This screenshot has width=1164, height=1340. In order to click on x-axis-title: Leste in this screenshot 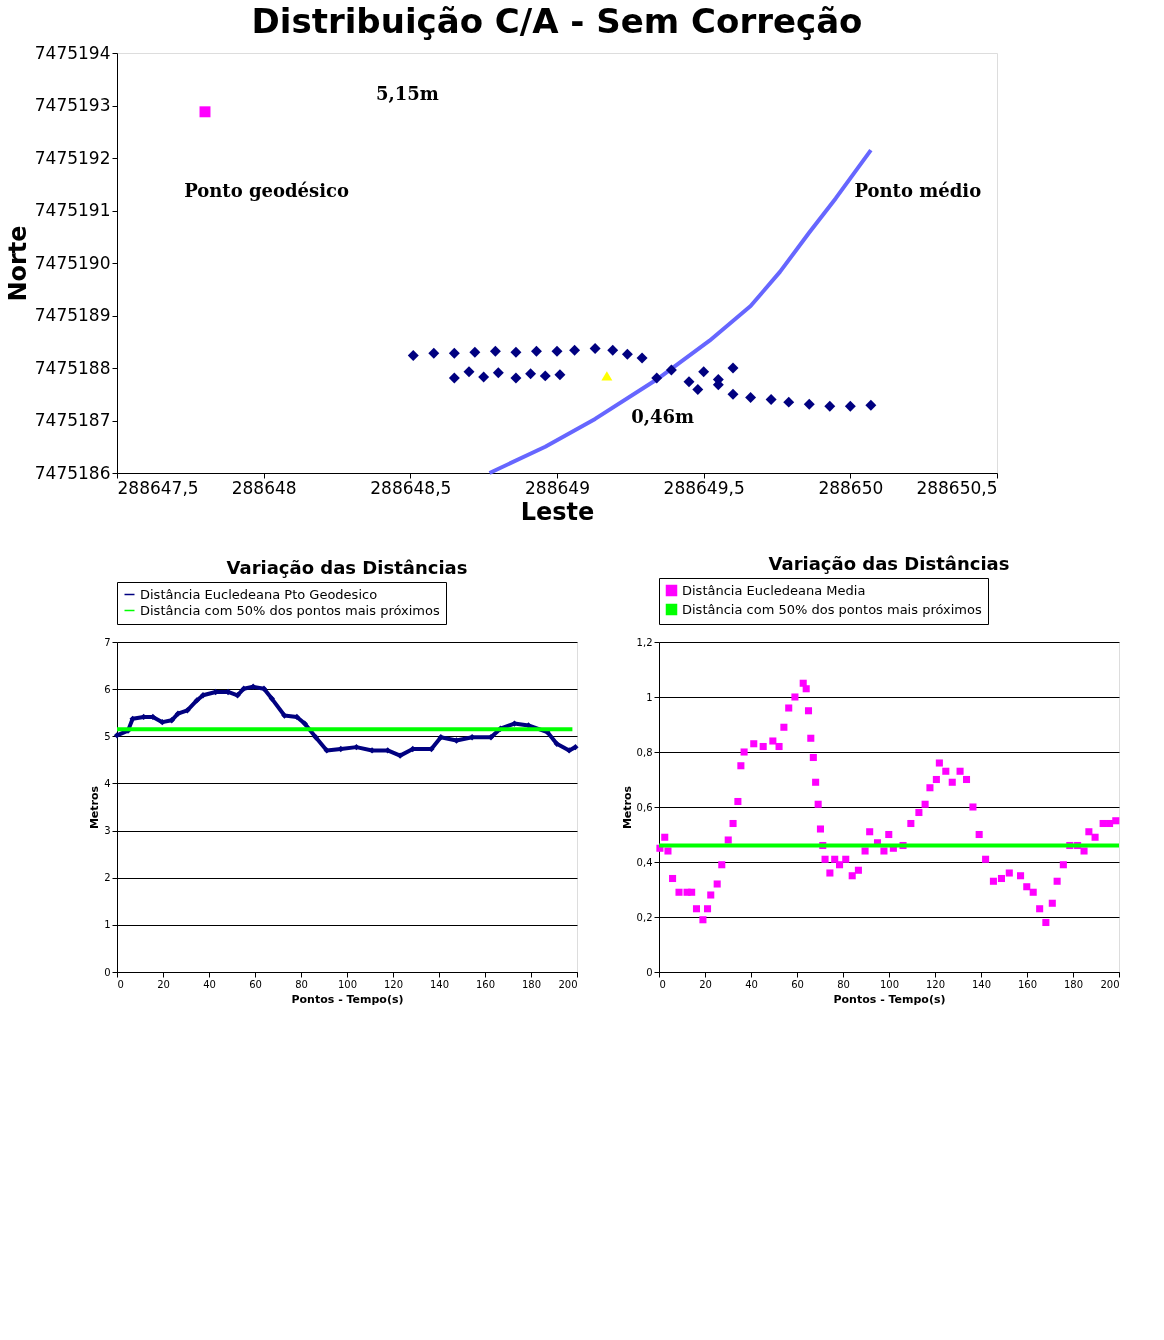, I will do `click(557, 511)`.